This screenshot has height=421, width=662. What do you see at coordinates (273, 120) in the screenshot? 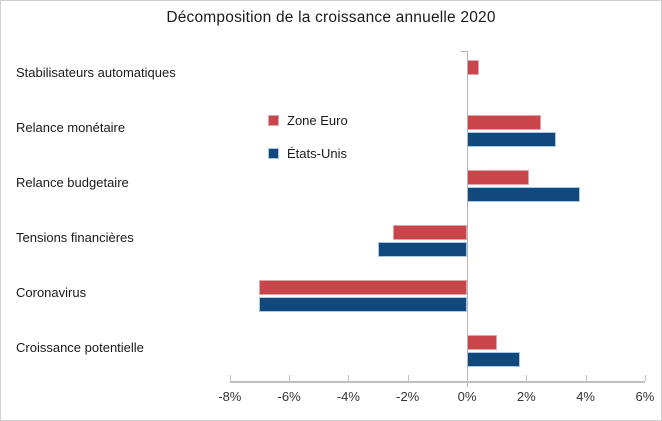
I see `zone-euro-swatch-icon` at bounding box center [273, 120].